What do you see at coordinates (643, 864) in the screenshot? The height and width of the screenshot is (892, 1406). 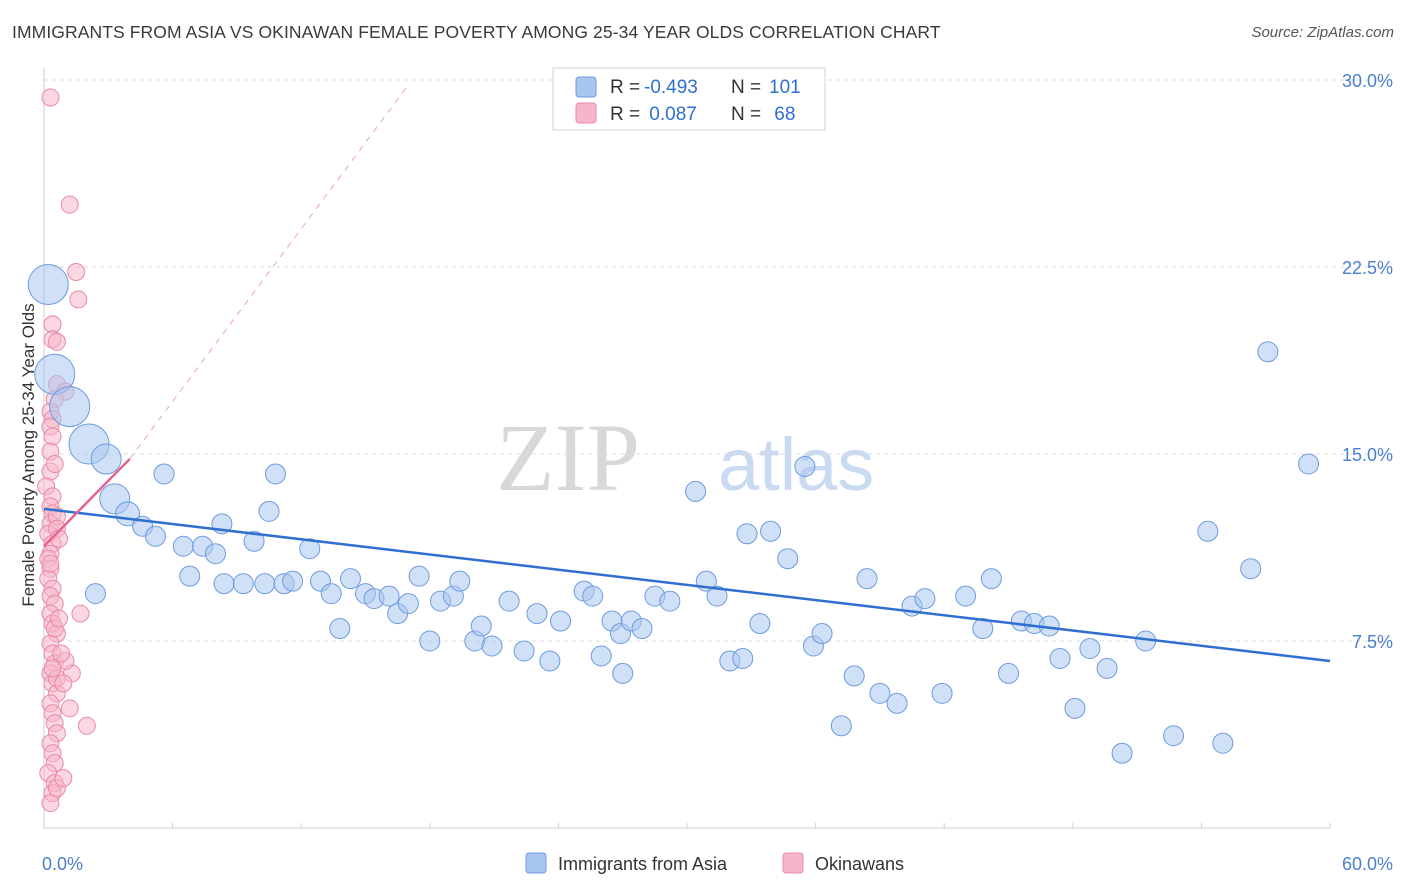 I see `bottom-legend-label-blue: Immigrants from Asia` at bounding box center [643, 864].